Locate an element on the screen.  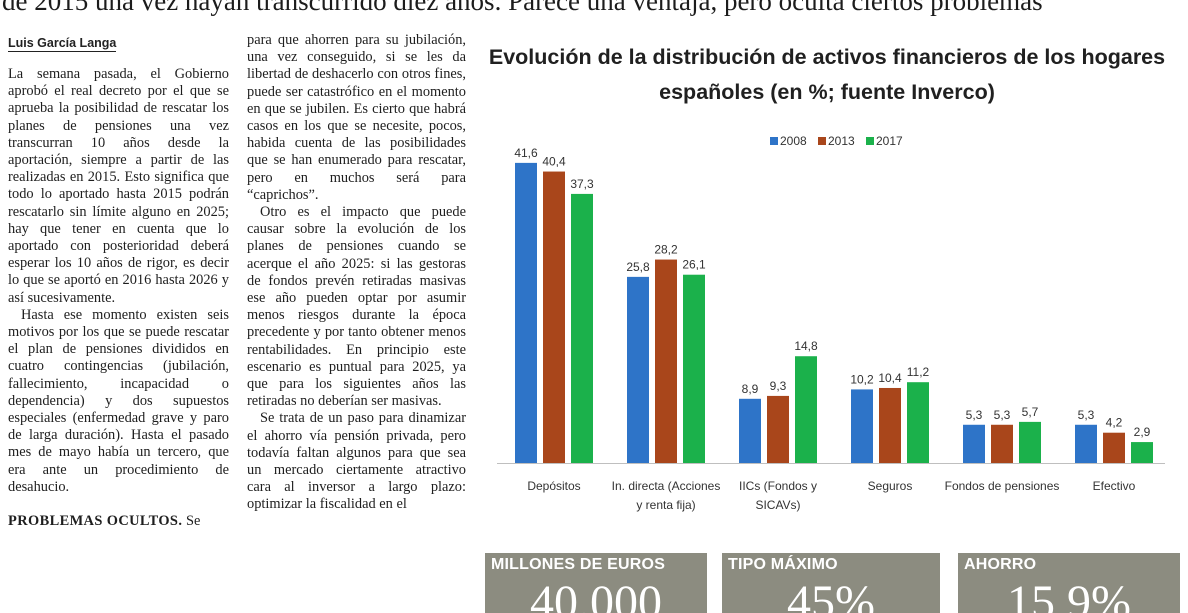
stat-box-tipo-maximo: TIPO MÁXIMO 45% is located at coordinates (831, 583).